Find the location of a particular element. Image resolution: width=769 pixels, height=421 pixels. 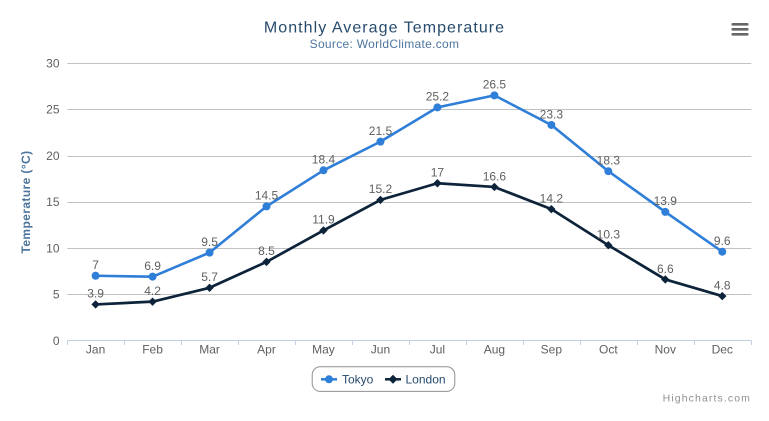

svg-text: 3.9 is located at coordinates (95, 294).